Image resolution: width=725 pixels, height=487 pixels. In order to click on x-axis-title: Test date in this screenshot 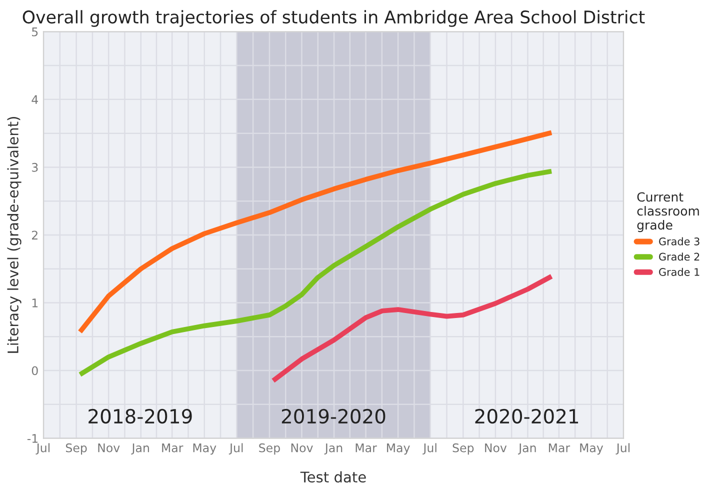, I will do `click(333, 477)`.